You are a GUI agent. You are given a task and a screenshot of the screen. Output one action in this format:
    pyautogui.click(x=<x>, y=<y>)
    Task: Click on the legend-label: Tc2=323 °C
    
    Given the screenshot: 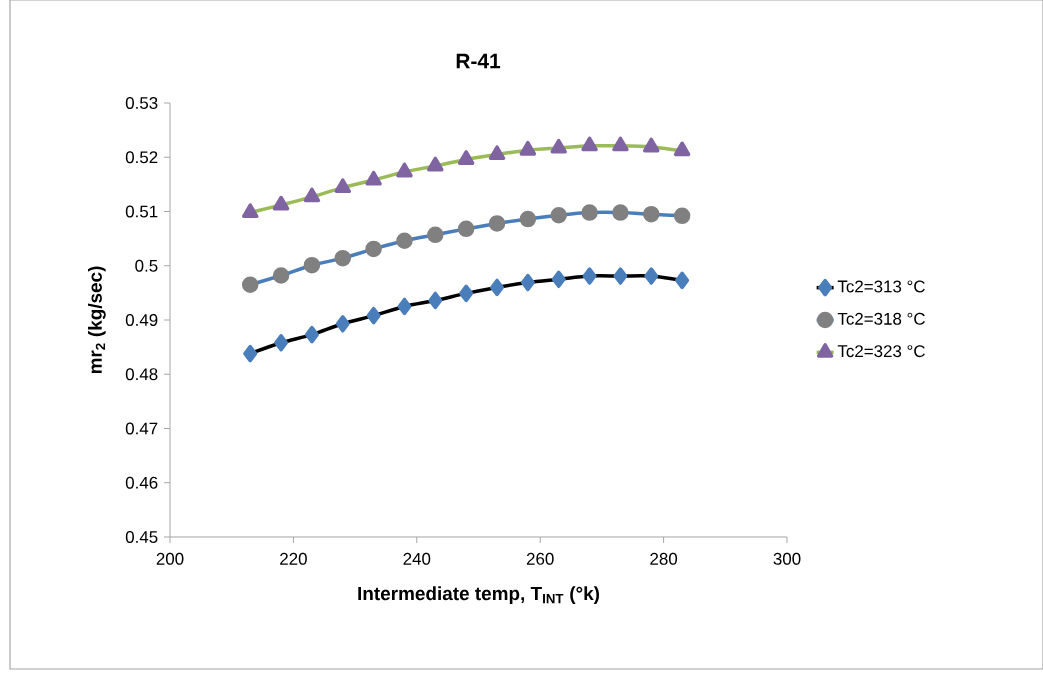 What is the action you would take?
    pyautogui.click(x=881, y=351)
    